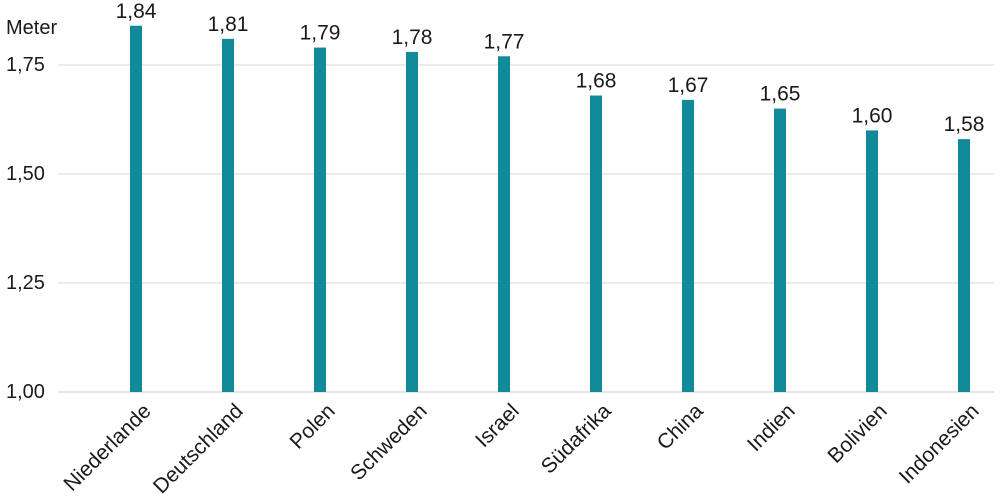 The height and width of the screenshot is (504, 1000). I want to click on x-category-label: Deutschland, so click(198, 448).